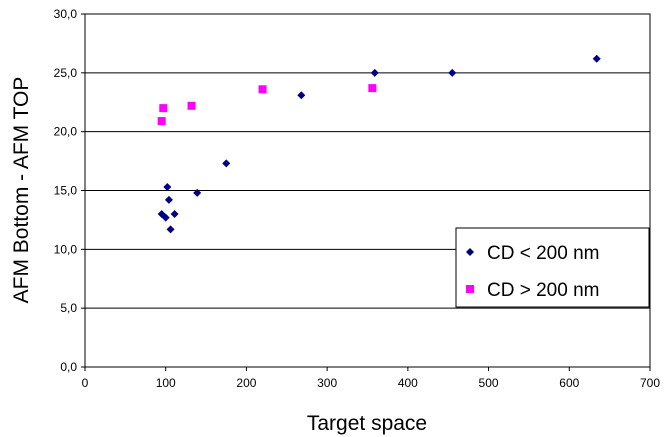 This screenshot has width=666, height=437. Describe the element at coordinates (166, 383) in the screenshot. I see `x-tick-label: 100` at that location.